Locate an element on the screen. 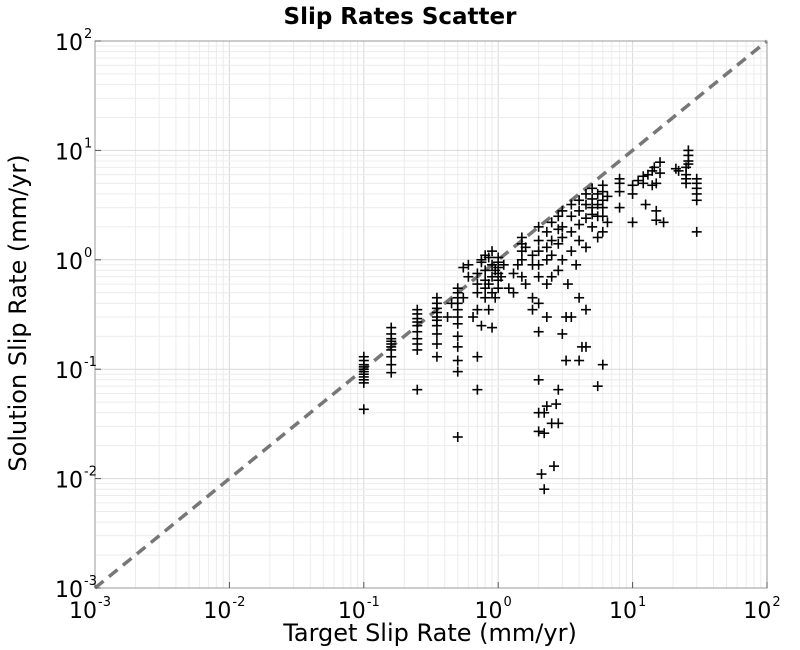  y-tick-label: 10⁻¹ is located at coordinates (76, 369).